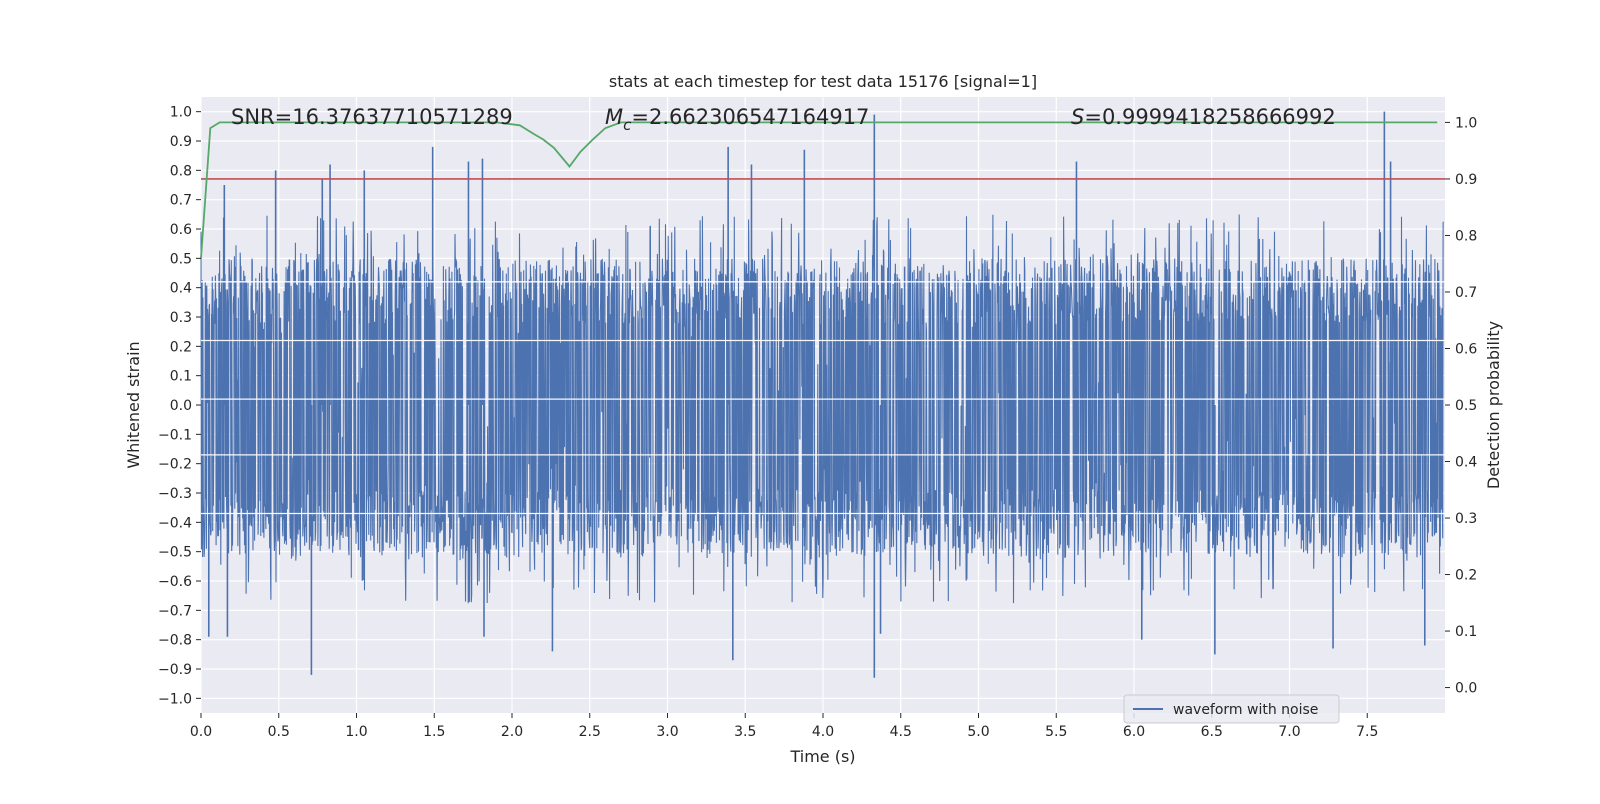  Describe the element at coordinates (175, 641) in the screenshot. I see `y-tick-label: −0.8` at that location.